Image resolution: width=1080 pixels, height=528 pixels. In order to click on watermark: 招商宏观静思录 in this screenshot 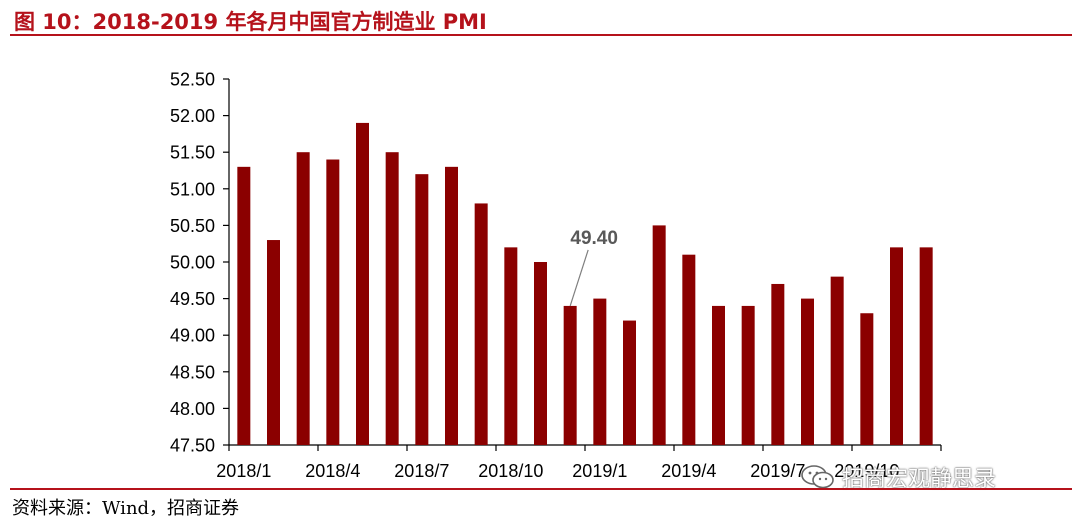, I will do `click(898, 477)`.